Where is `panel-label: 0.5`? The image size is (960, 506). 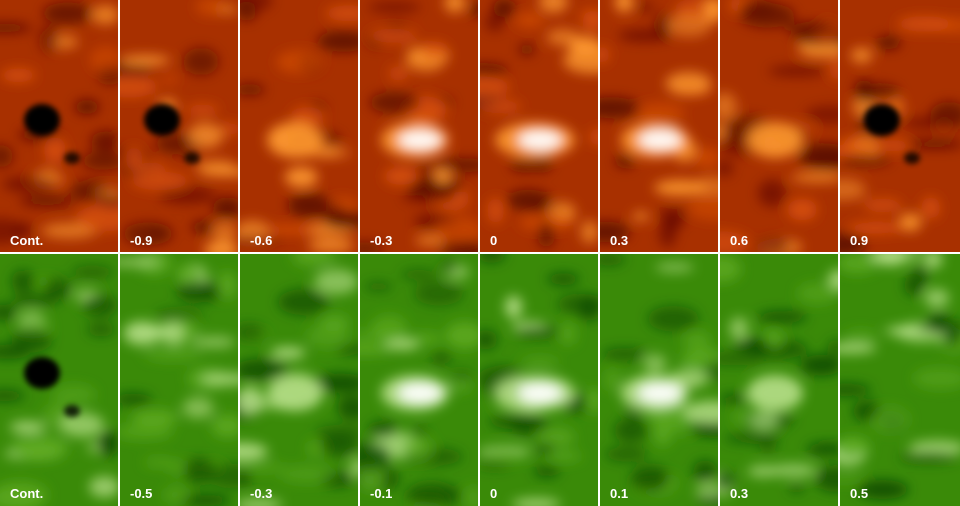 panel-label: 0.5 is located at coordinates (859, 493).